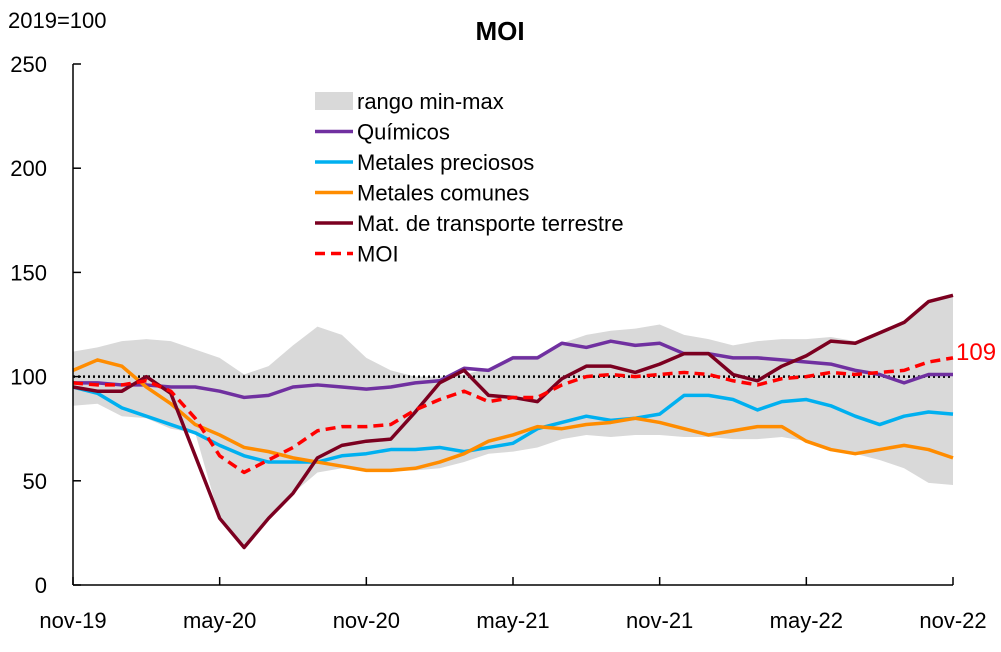 The width and height of the screenshot is (1001, 652). What do you see at coordinates (443, 193) in the screenshot?
I see `legend-label-2: Metales comunes` at bounding box center [443, 193].